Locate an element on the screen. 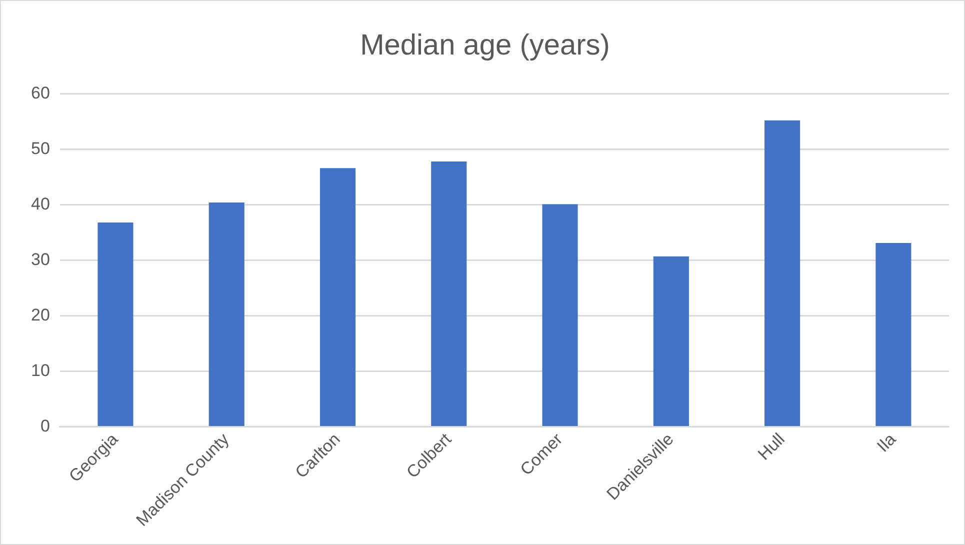  y-tick-label: 10 is located at coordinates (40, 370).